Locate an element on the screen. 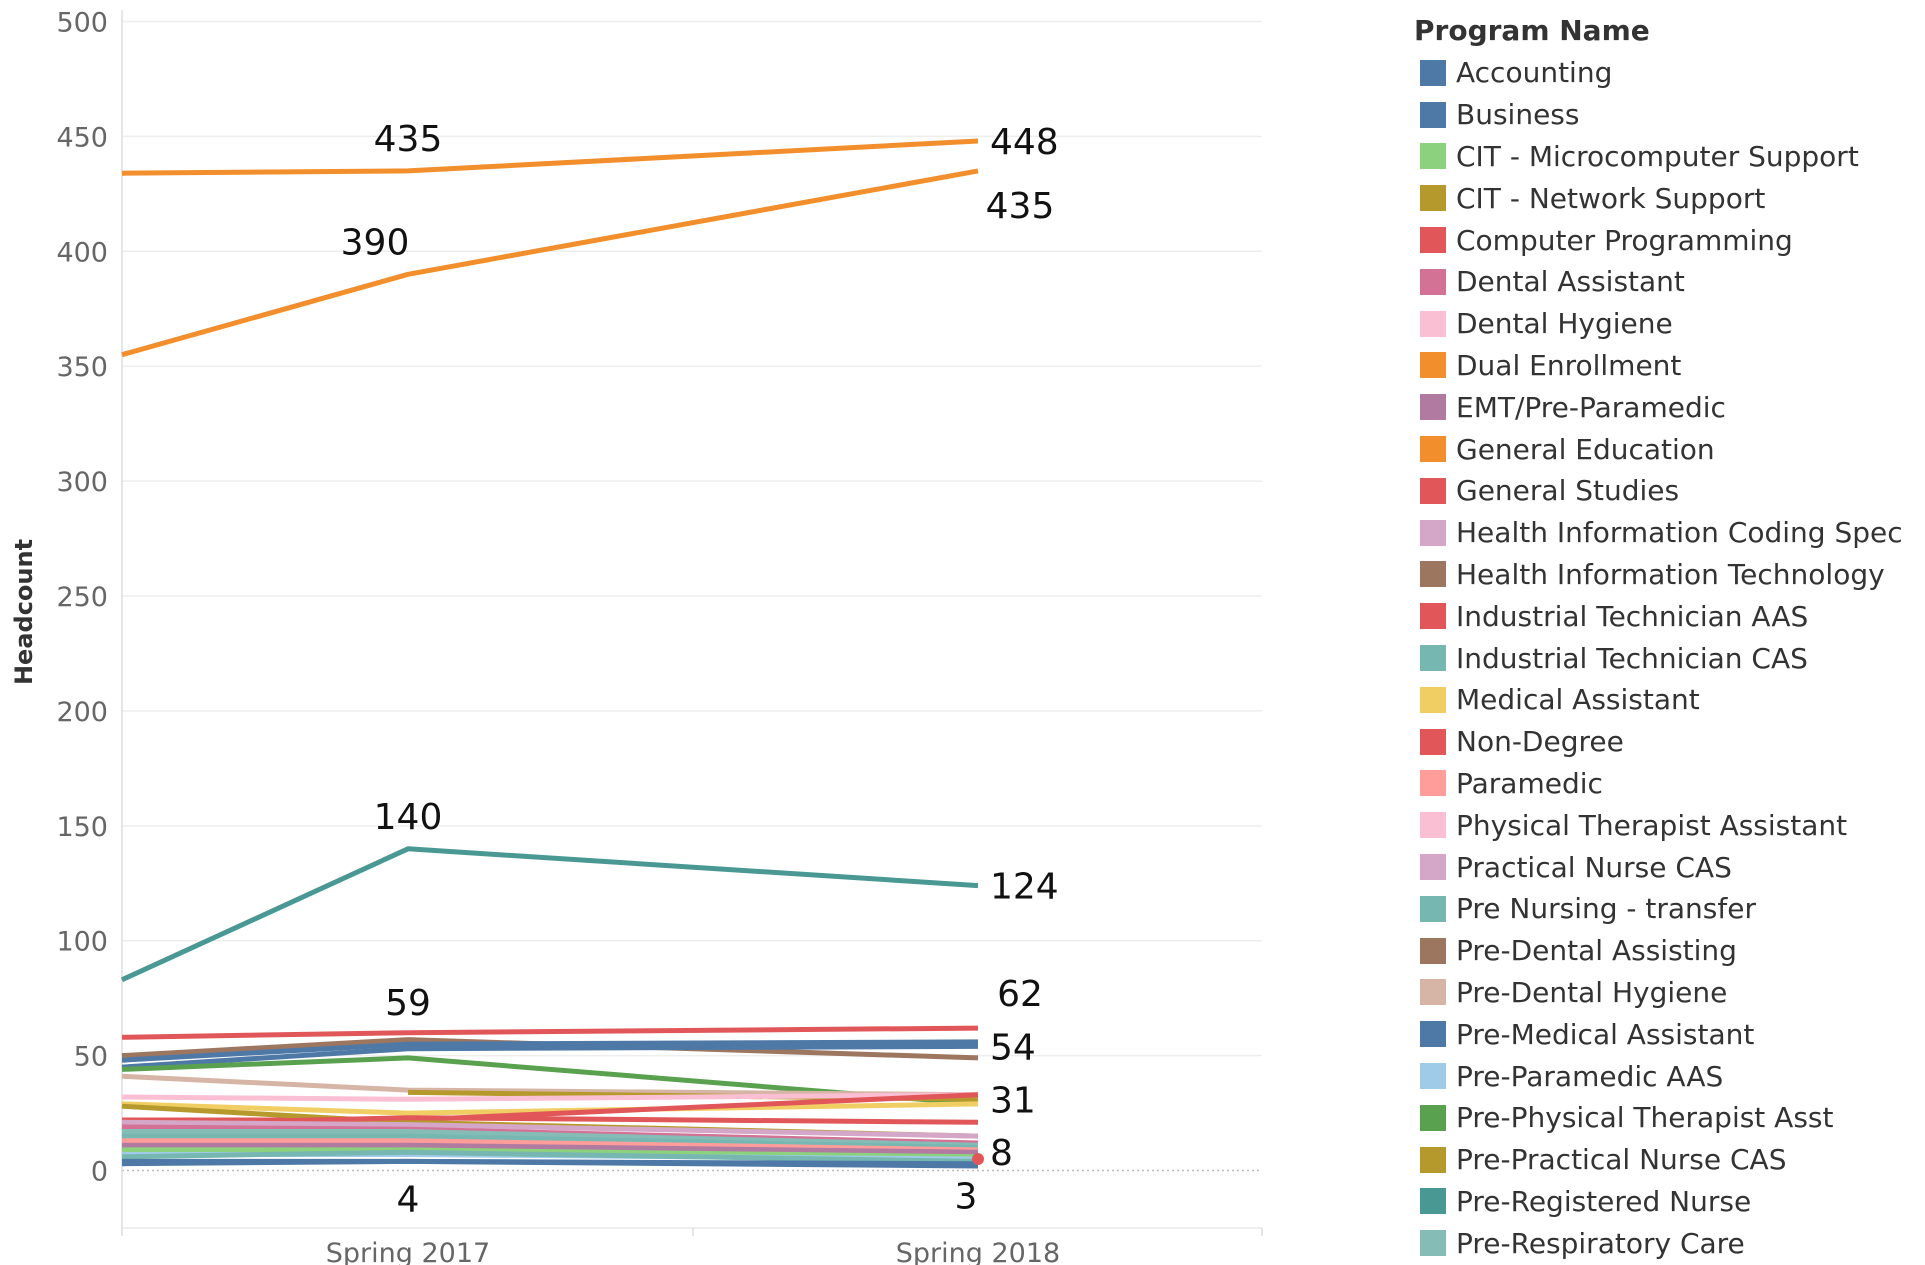 The width and height of the screenshot is (1925, 1265). legend-item: Pre-Dental Assisting is located at coordinates (1669, 951).